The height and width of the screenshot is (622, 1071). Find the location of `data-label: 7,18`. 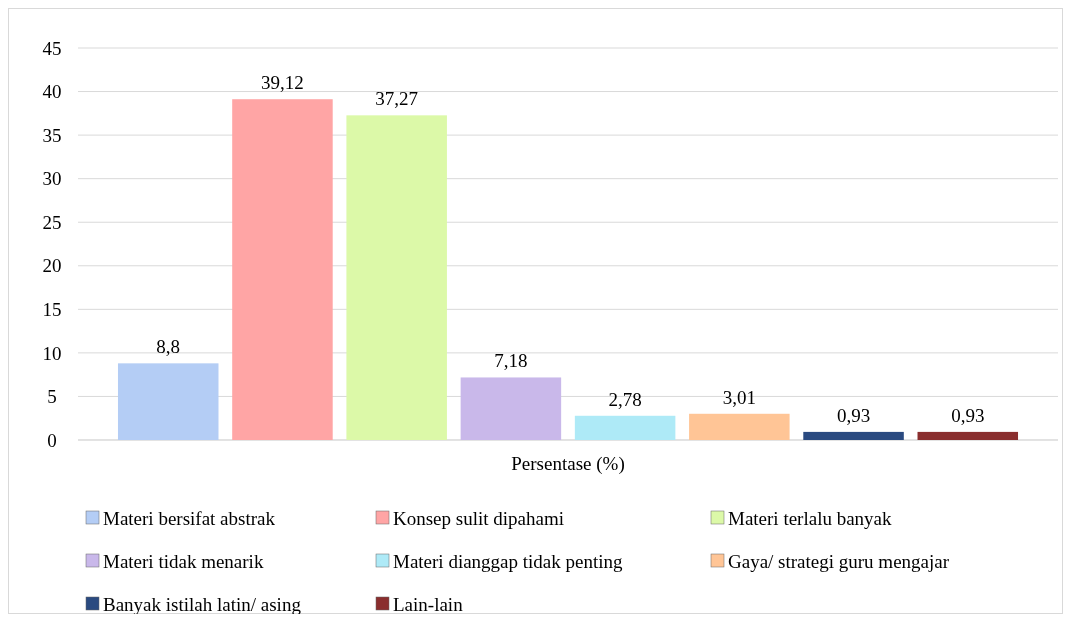

data-label: 7,18 is located at coordinates (511, 361).